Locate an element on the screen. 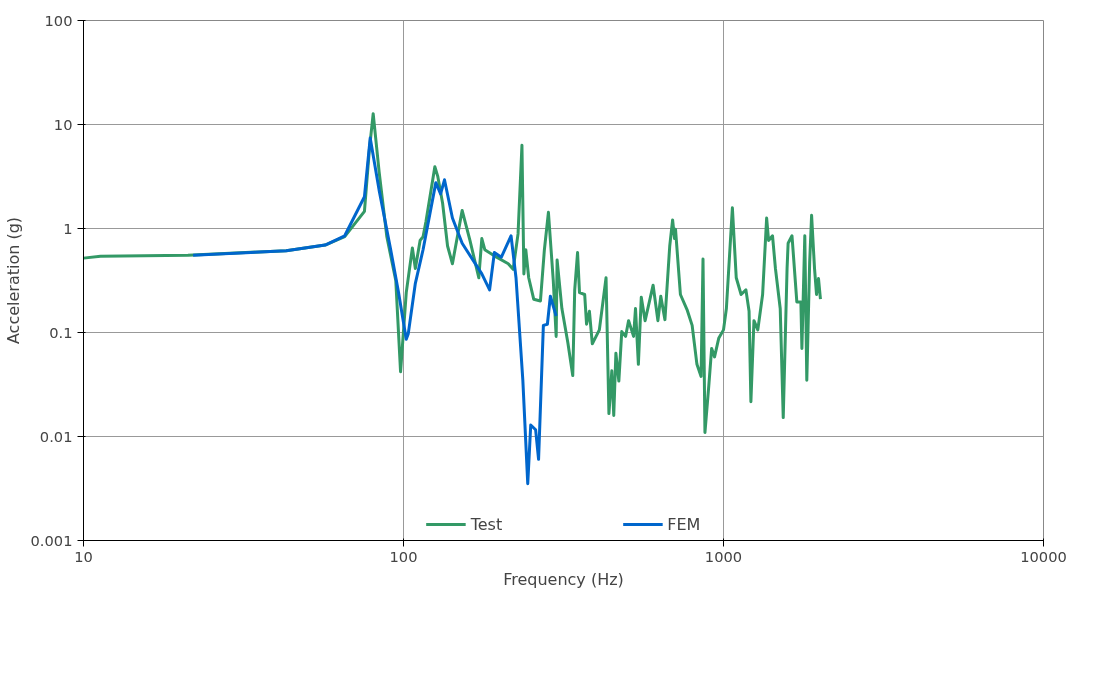  x-tick-label: 100 is located at coordinates (403, 556).